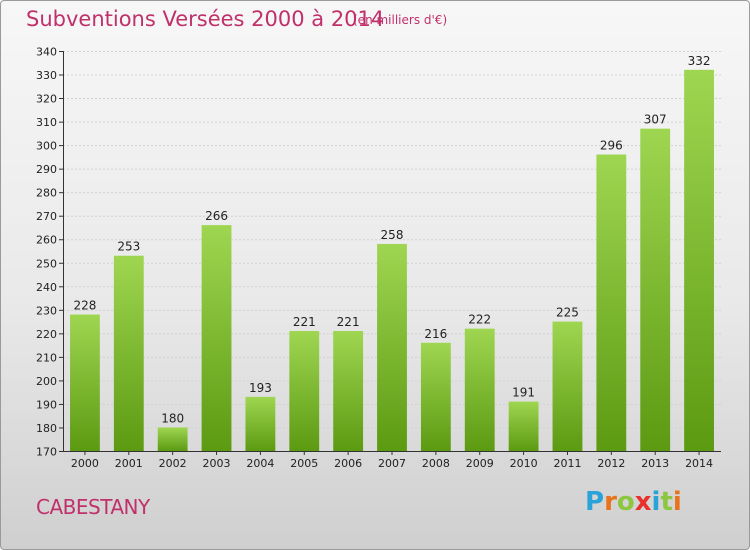 Image resolution: width=750 pixels, height=550 pixels. What do you see at coordinates (348, 322) in the screenshot?
I see `value-label-2006: 221` at bounding box center [348, 322].